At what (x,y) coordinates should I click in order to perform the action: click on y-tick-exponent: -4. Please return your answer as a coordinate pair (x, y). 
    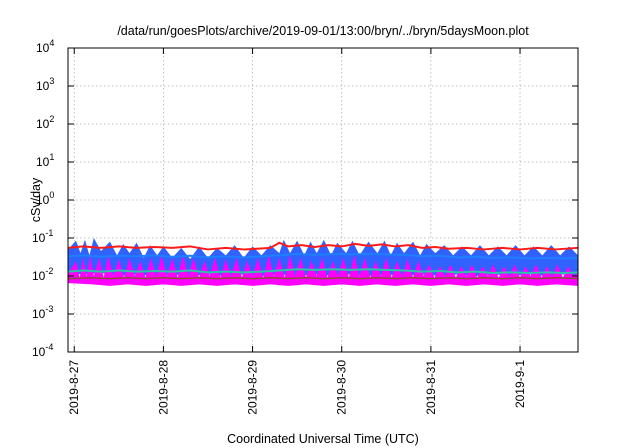
    Looking at the image, I should click on (49, 347).